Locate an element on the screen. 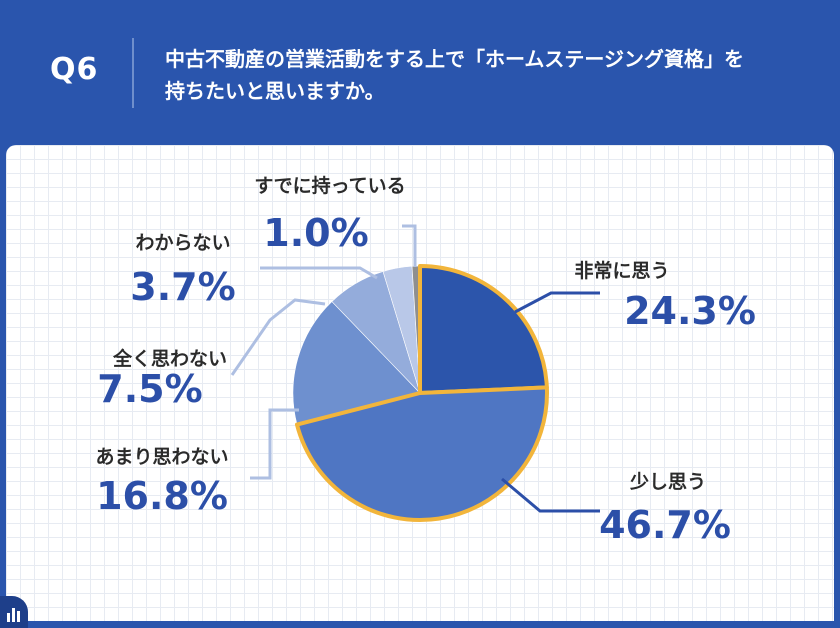 The width and height of the screenshot is (840, 628). slice-label-4: 全く思わない is located at coordinates (169, 358).